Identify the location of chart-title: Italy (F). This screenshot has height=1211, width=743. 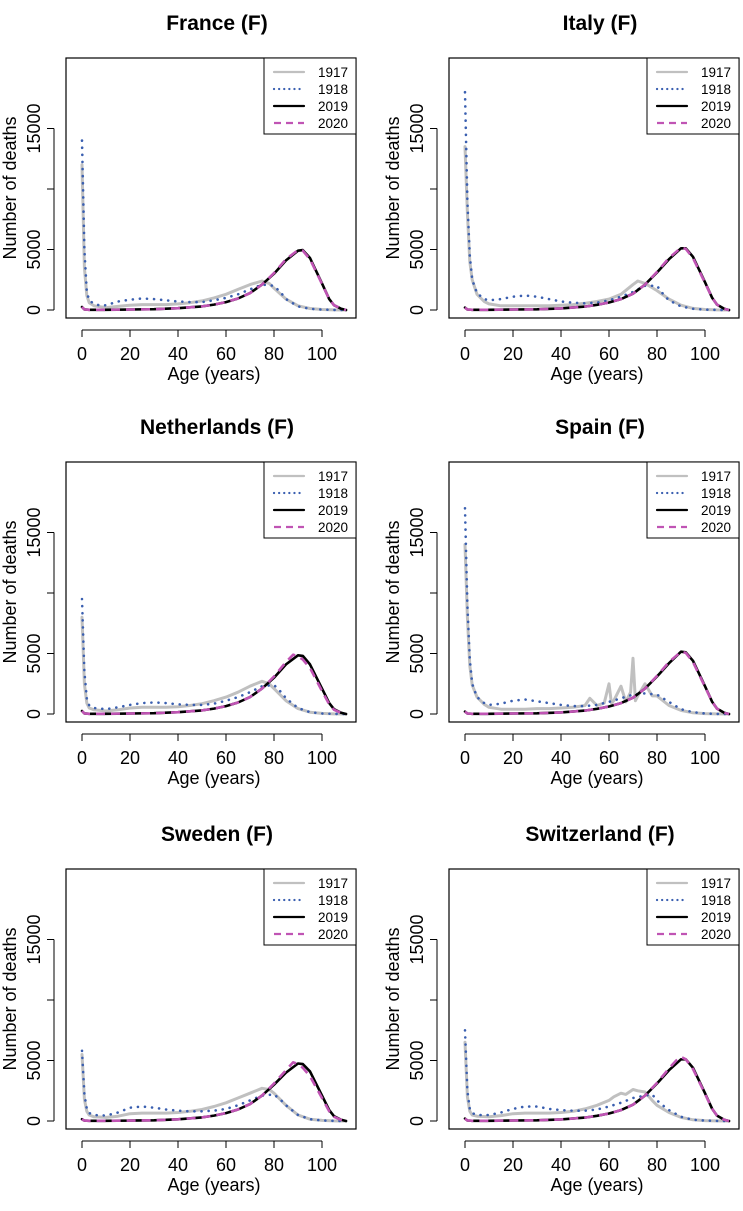
(600, 23).